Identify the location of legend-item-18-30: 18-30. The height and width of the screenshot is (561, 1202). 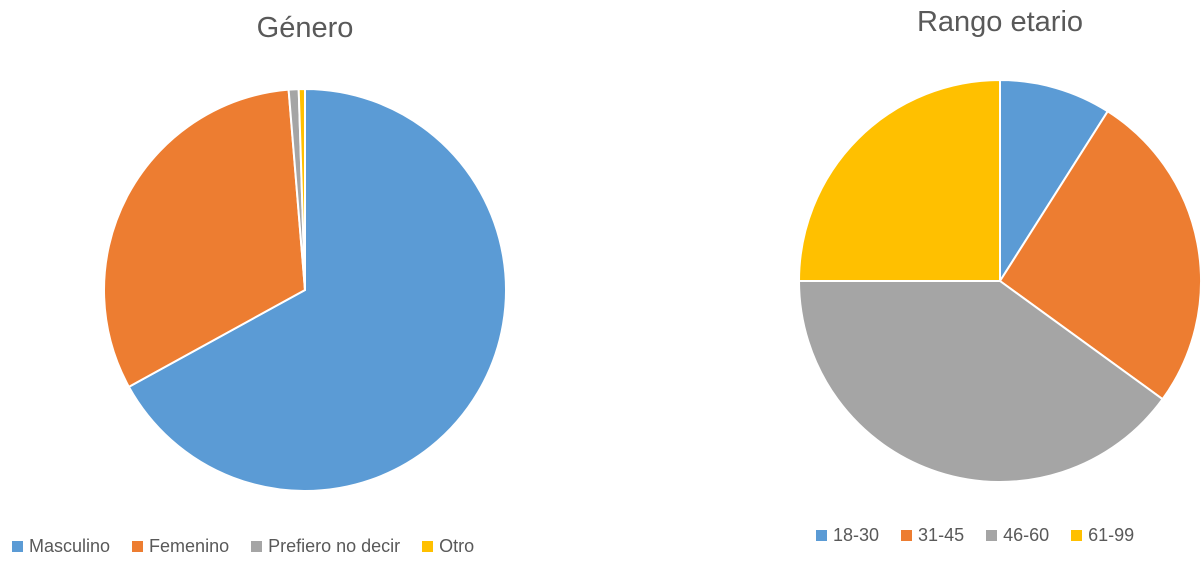
(847, 535).